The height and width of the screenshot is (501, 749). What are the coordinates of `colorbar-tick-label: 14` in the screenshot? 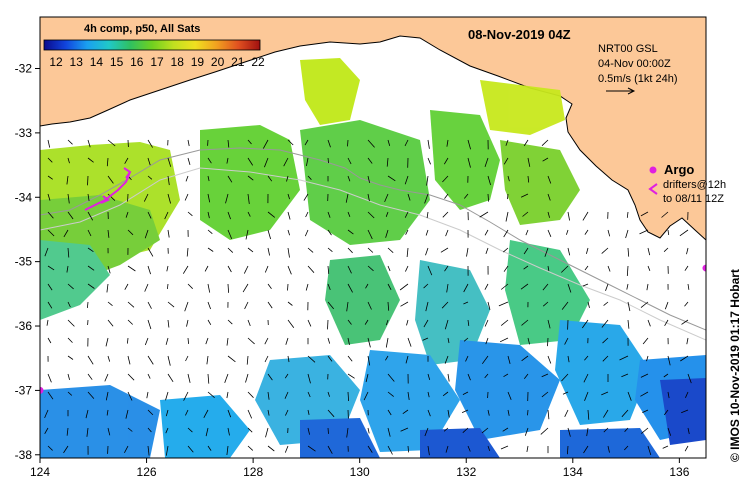 It's located at (97, 62).